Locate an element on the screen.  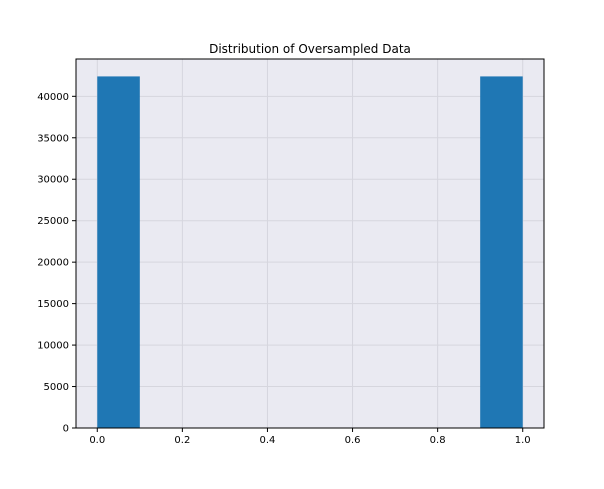
y-tick-label: 30000 is located at coordinates (53, 180).